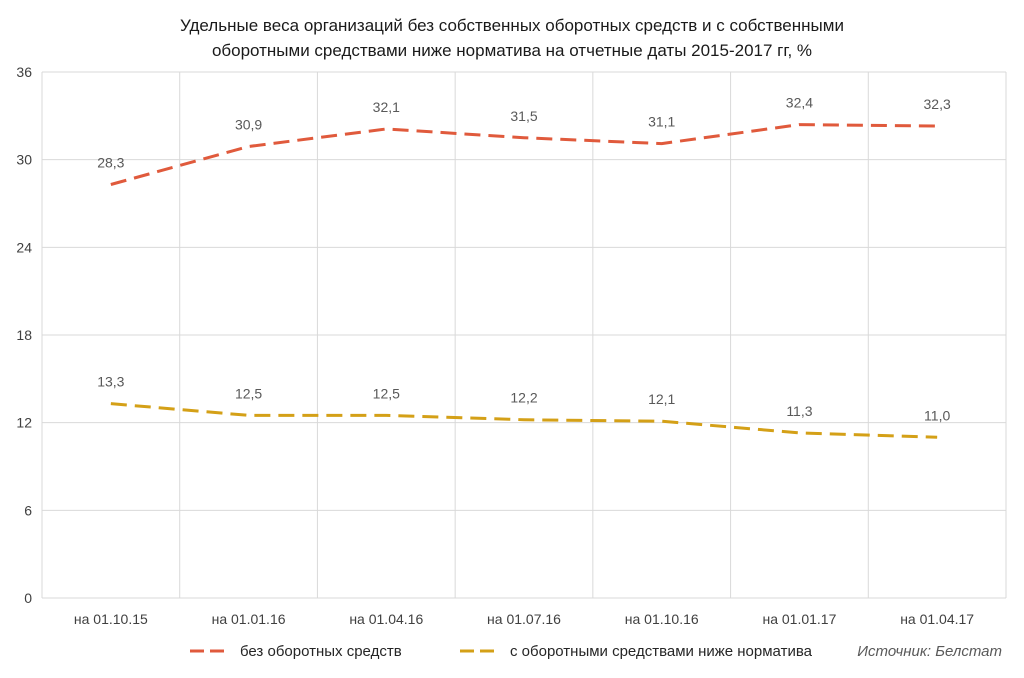 Image resolution: width=1024 pixels, height=678 pixels. What do you see at coordinates (249, 619) in the screenshot?
I see `x-tick-label: на 01.01.16` at bounding box center [249, 619].